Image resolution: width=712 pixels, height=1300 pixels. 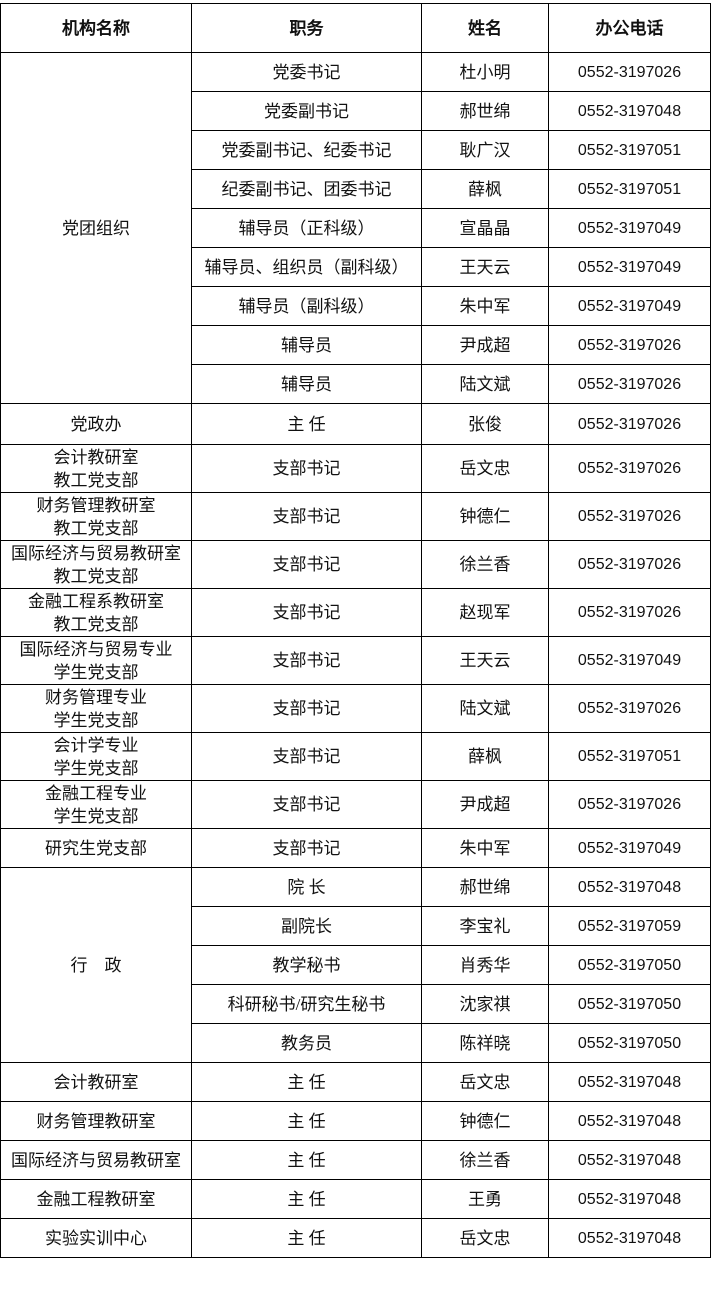 What do you see at coordinates (485, 28) in the screenshot?
I see `header-cell: 姓名` at bounding box center [485, 28].